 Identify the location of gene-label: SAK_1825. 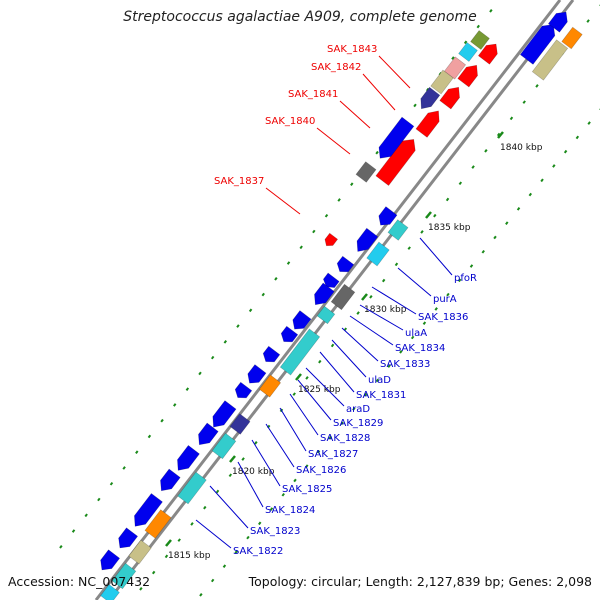
(307, 489).